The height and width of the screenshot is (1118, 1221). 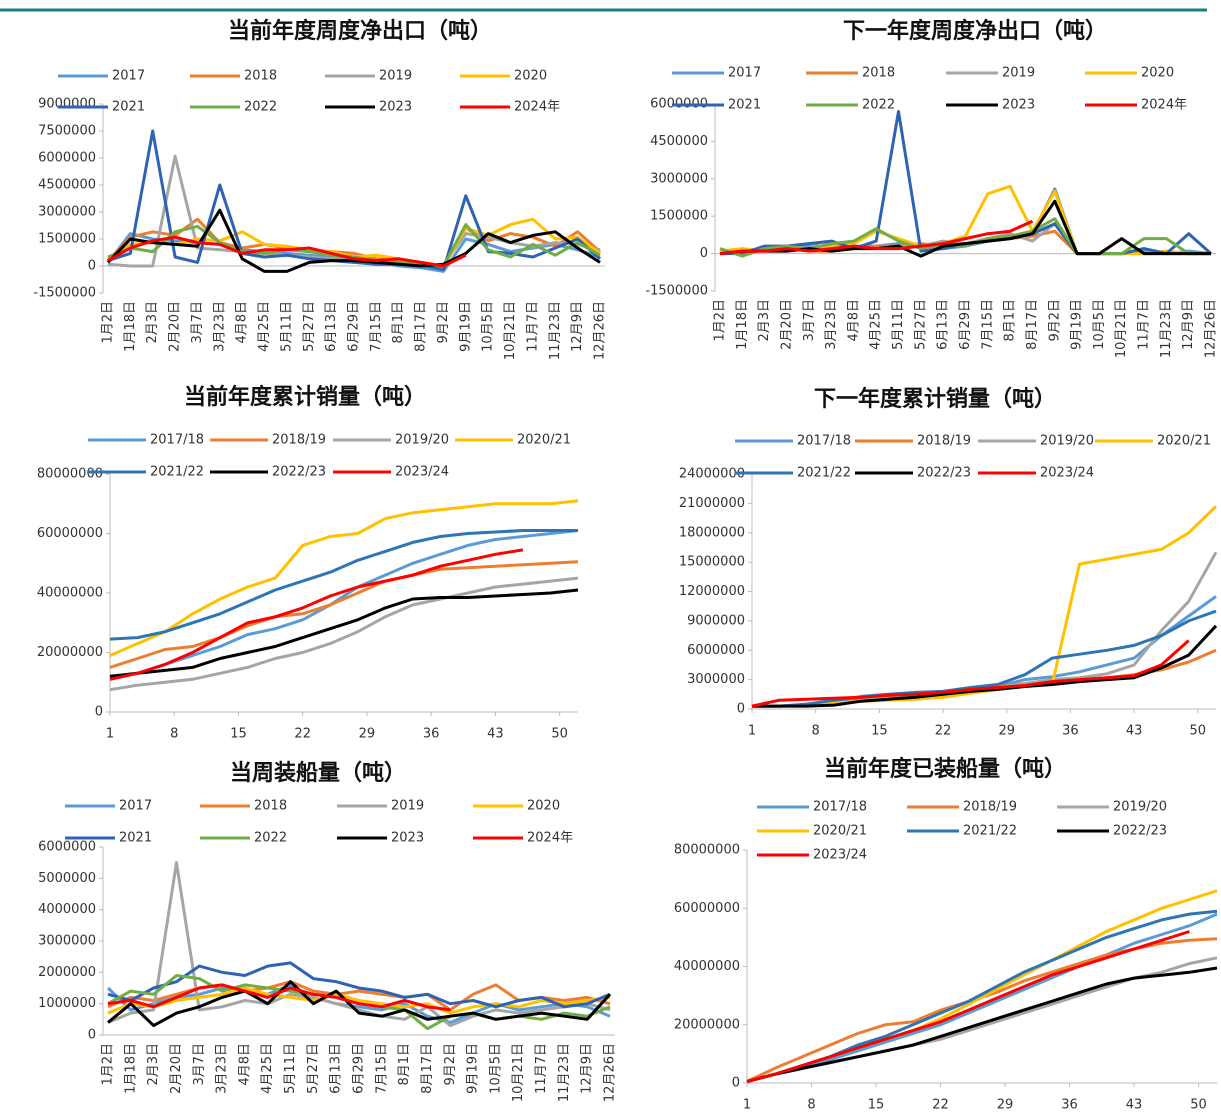 What do you see at coordinates (1121, 328) in the screenshot?
I see `x-tick-label: 10月21日` at bounding box center [1121, 328].